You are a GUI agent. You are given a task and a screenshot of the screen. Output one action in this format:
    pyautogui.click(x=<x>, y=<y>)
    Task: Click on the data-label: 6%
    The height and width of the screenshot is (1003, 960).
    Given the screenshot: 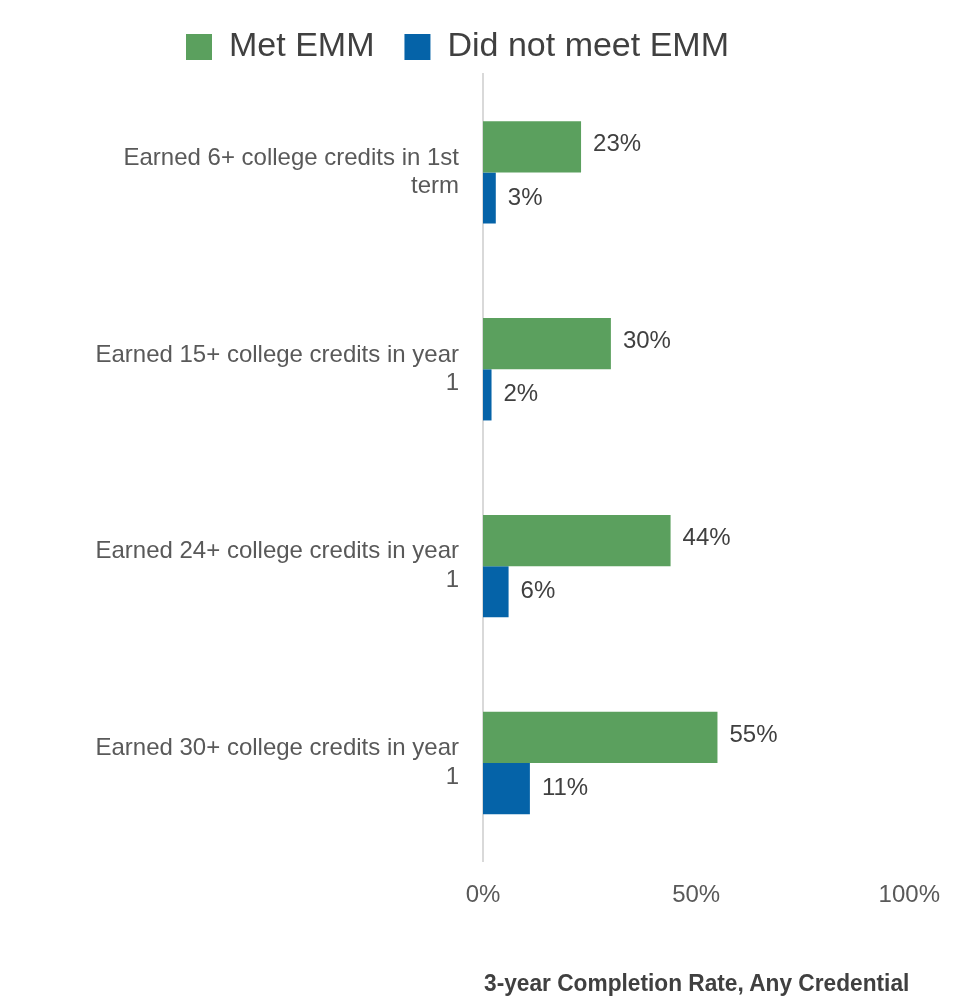 What is the action you would take?
    pyautogui.click(x=538, y=590)
    